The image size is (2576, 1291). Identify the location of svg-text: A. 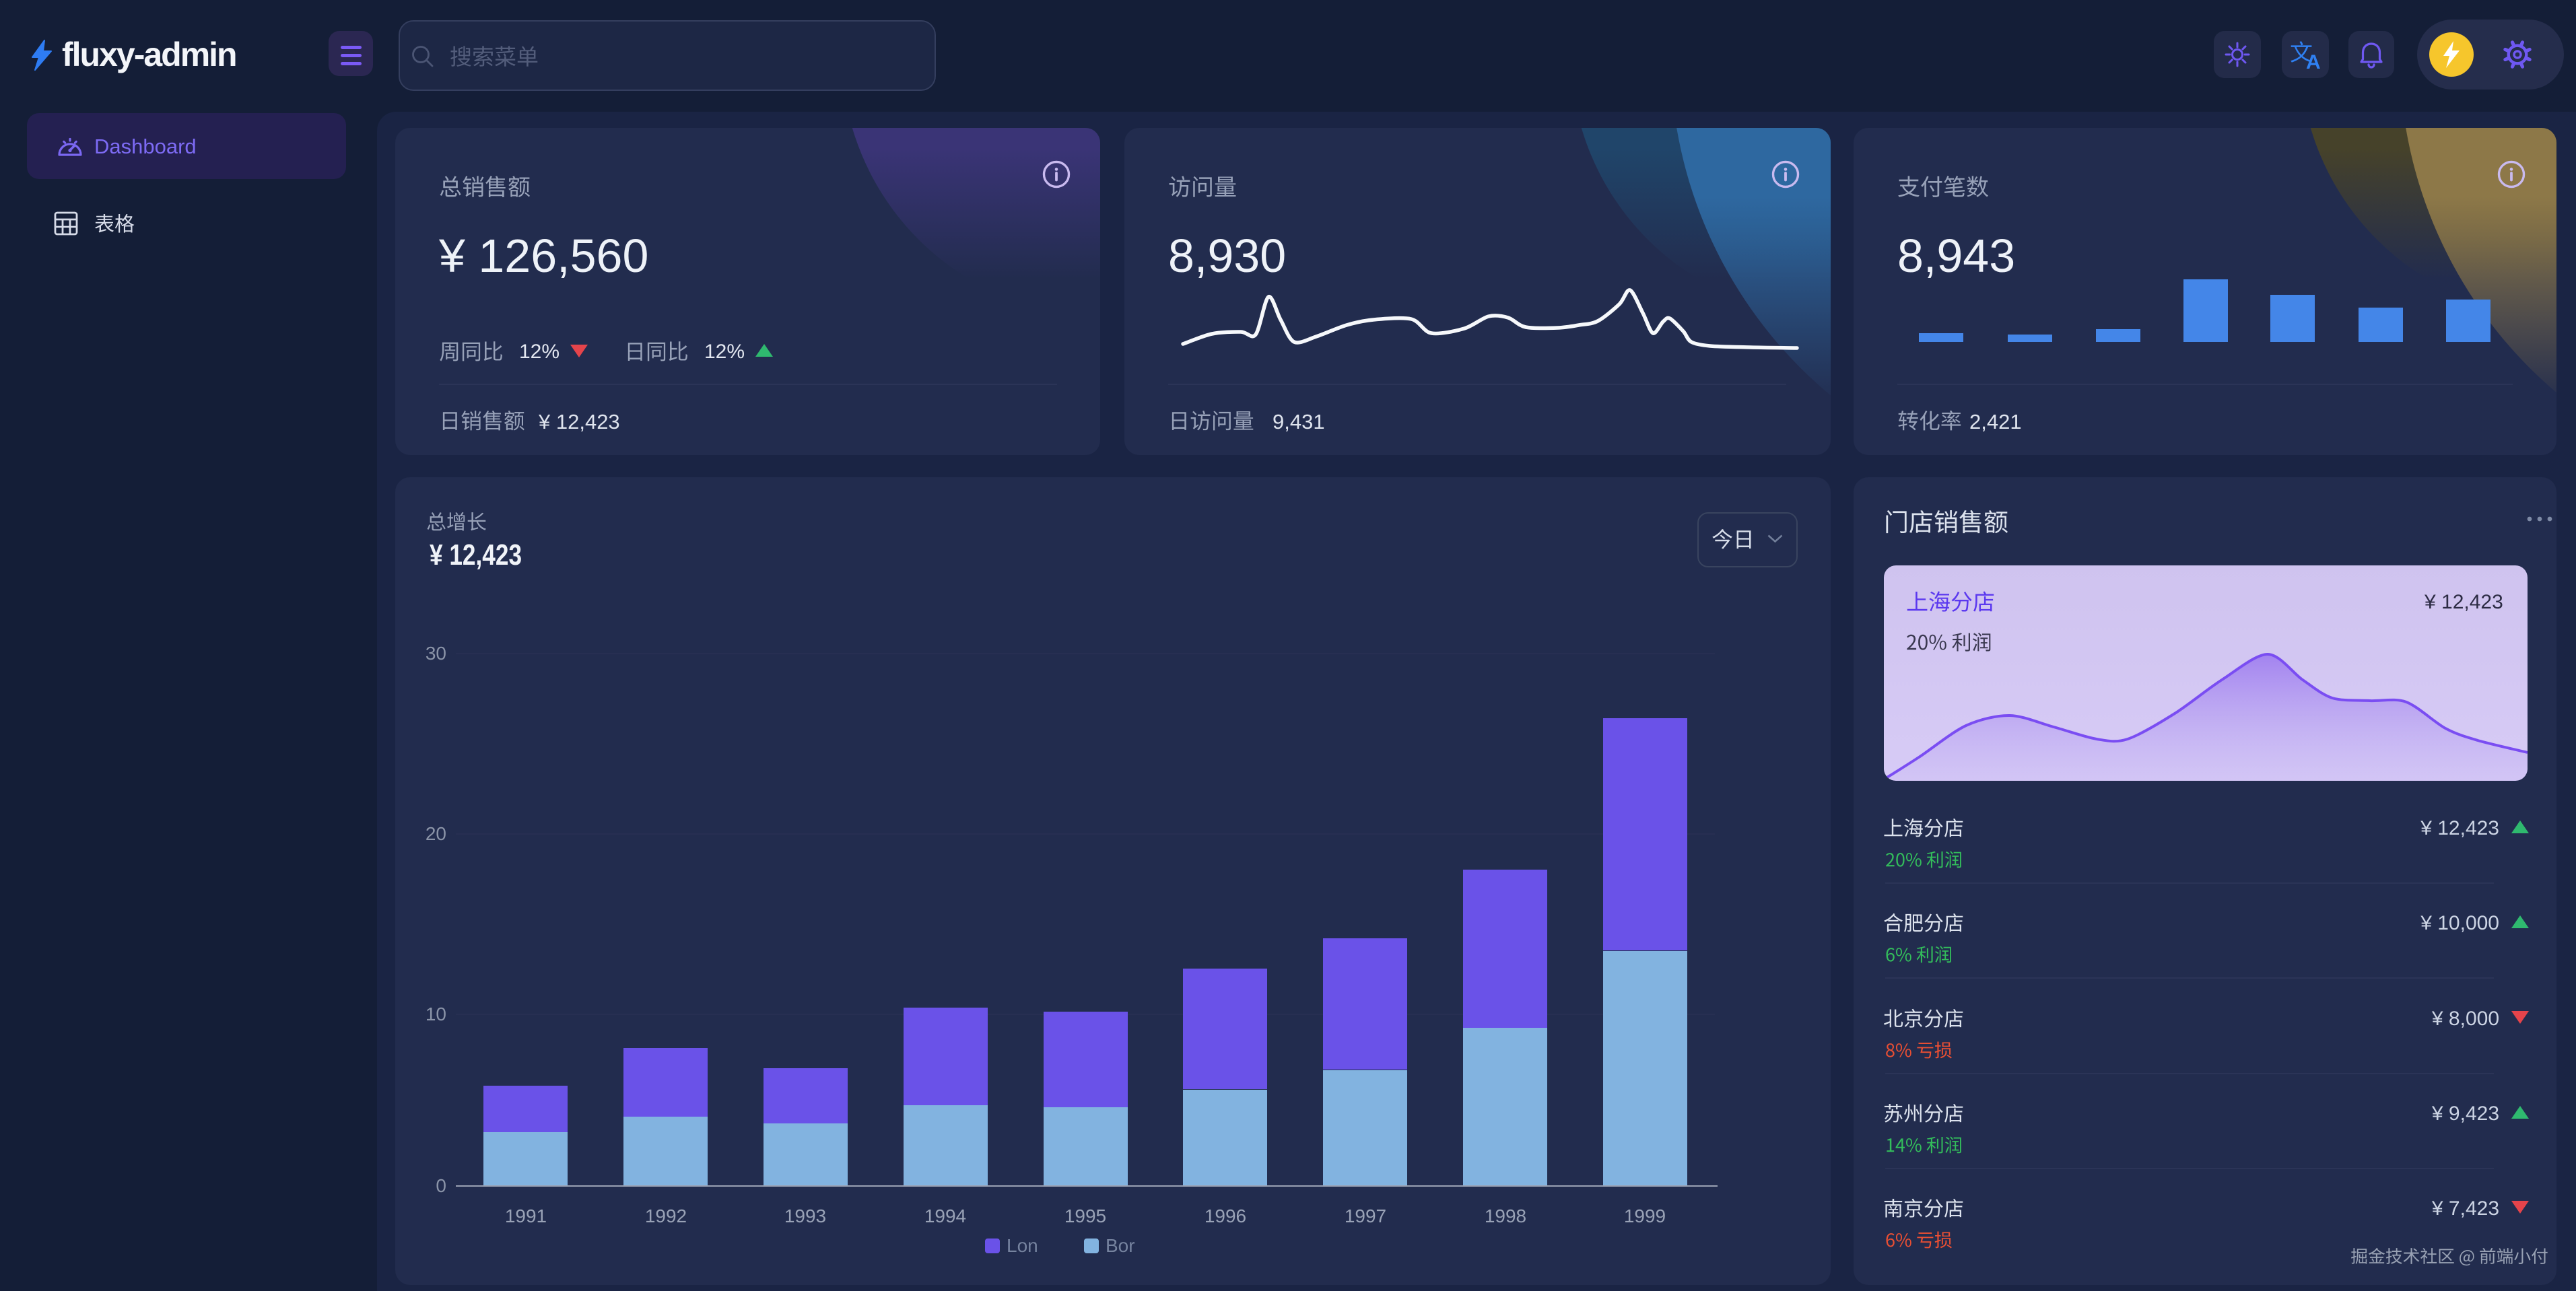
(2313, 62).